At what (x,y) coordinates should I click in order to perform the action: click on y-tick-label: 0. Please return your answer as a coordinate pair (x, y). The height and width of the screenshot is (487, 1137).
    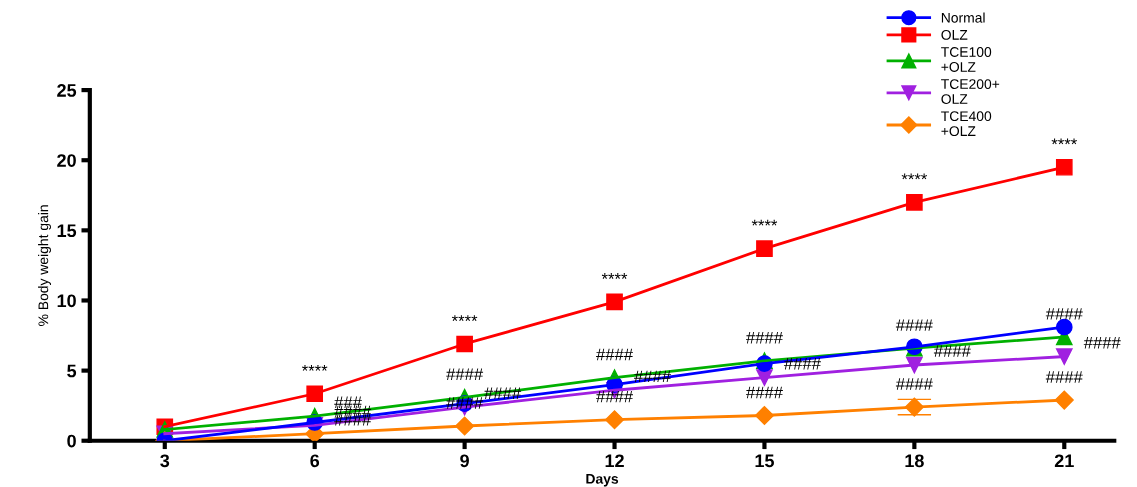
    Looking at the image, I should click on (71, 441).